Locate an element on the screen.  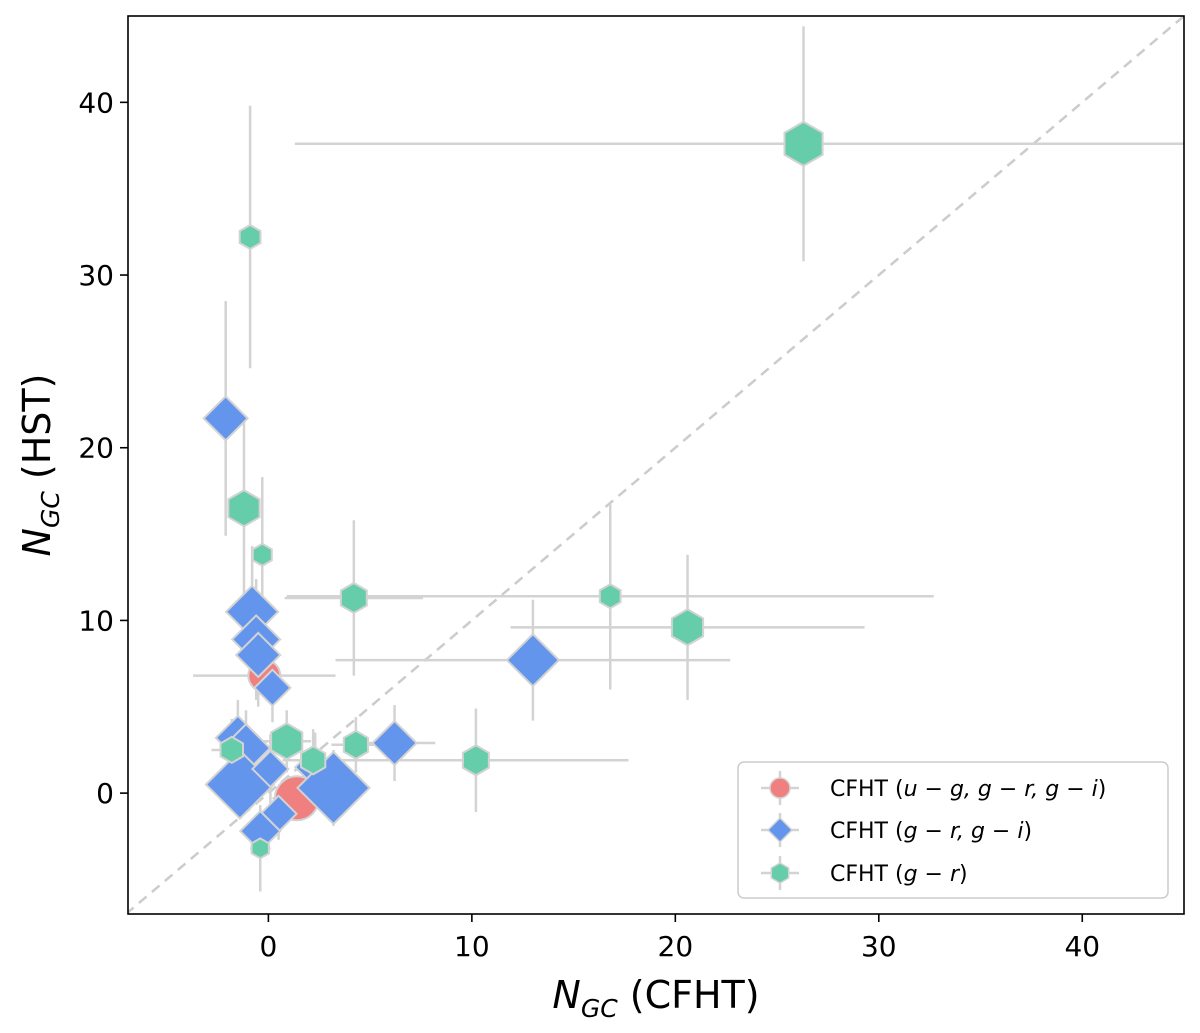
y-axis-ticks: 0 10 20 30 40 is located at coordinates (103, 448).